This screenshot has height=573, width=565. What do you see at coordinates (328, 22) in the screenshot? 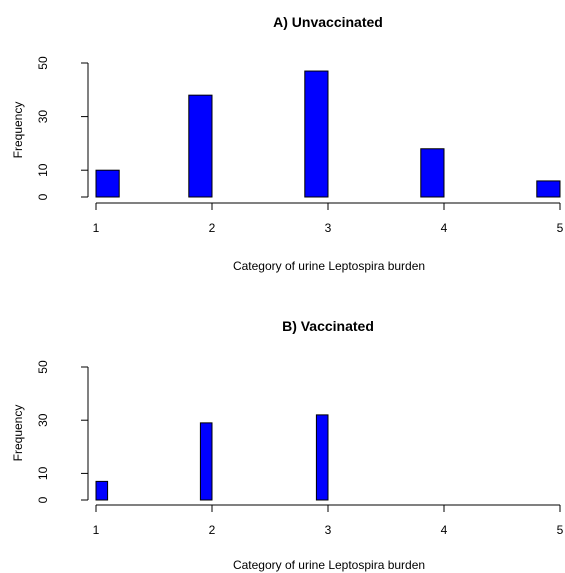
I see `chart-title: A) Unvaccinated` at bounding box center [328, 22].